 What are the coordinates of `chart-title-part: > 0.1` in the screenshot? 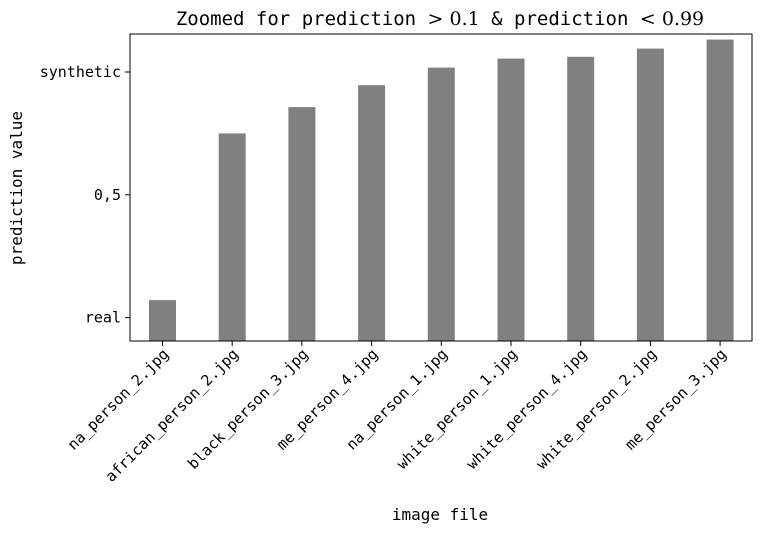 It's located at (454, 19).